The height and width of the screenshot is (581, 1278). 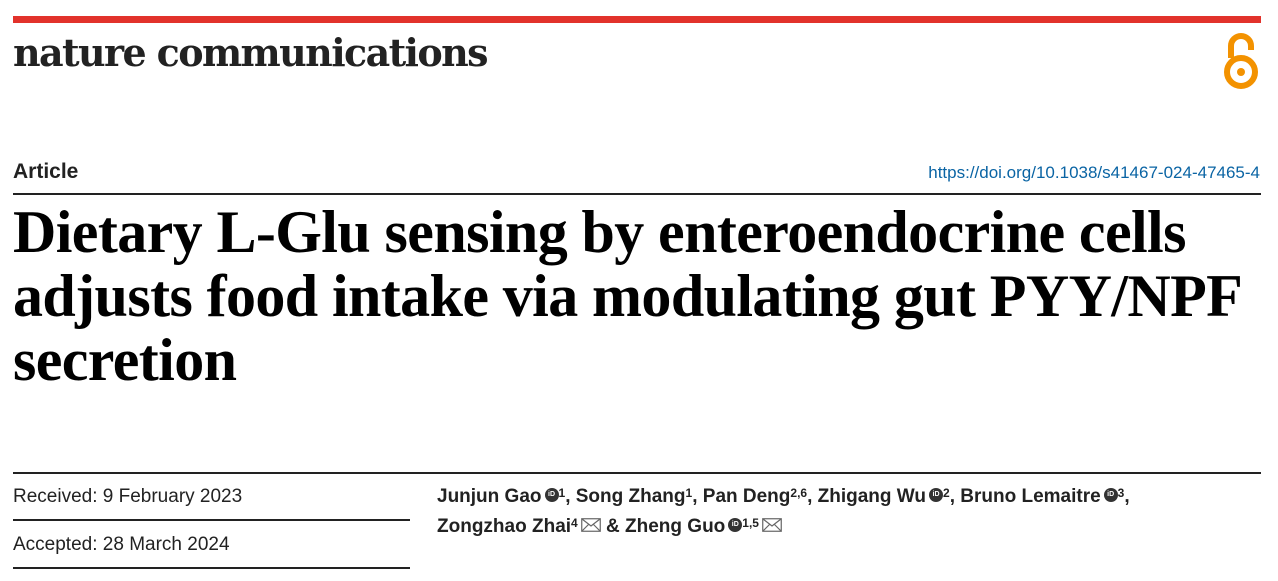 I want to click on author-name: Song Zhang, so click(x=630, y=496).